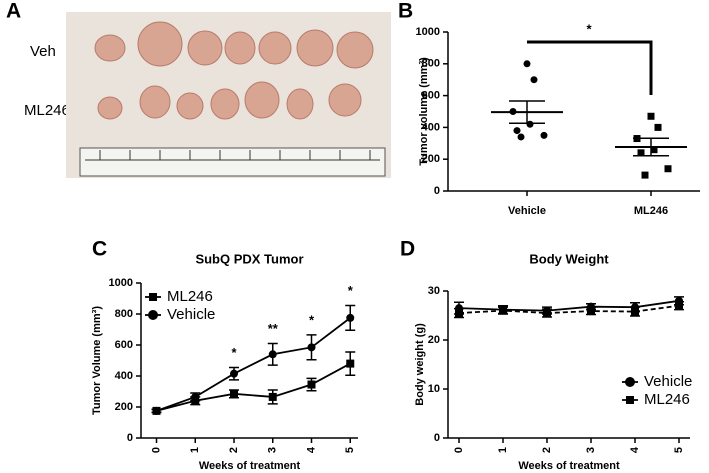 This screenshot has width=709, height=473. What do you see at coordinates (407, 249) in the screenshot?
I see `panel-label: D` at bounding box center [407, 249].